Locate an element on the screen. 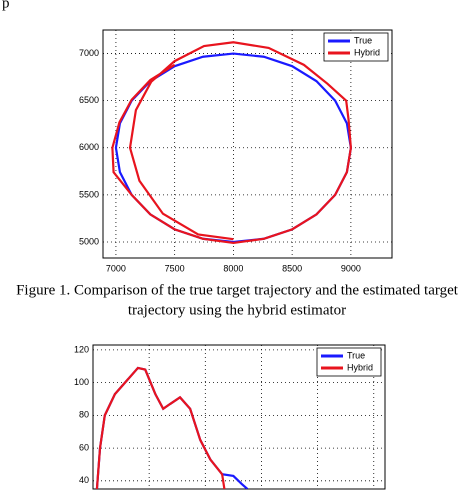 The width and height of the screenshot is (474, 495). y-tick-label: 40 is located at coordinates (84, 480).